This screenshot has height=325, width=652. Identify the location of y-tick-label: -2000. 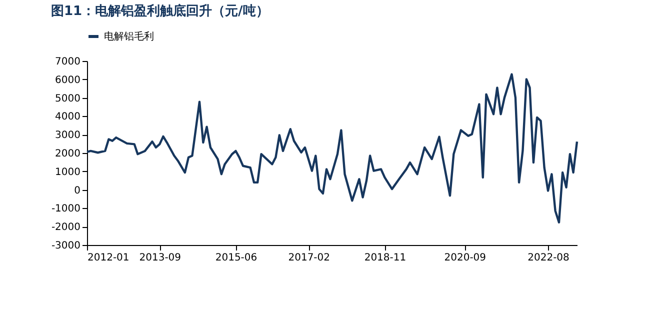
(65, 228).